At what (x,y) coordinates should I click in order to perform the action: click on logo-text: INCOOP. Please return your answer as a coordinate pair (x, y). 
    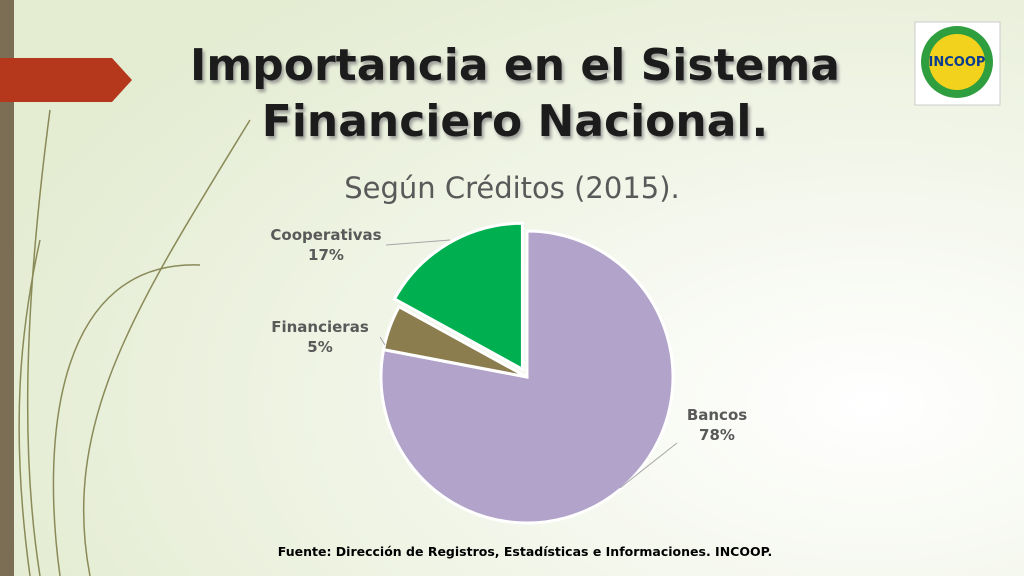
    Looking at the image, I should click on (957, 62).